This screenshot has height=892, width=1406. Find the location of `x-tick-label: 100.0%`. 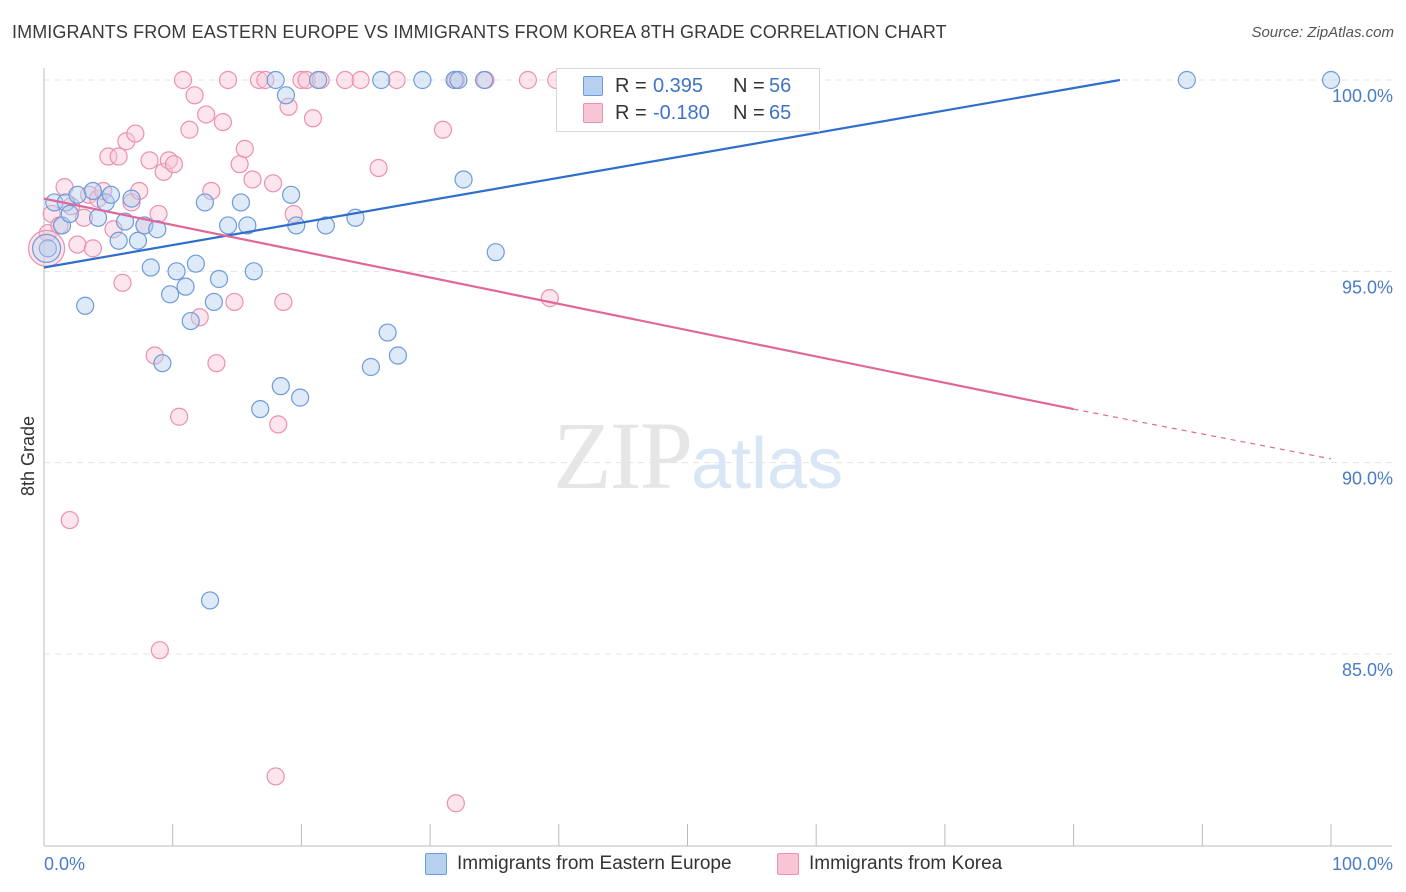

x-tick-label: 100.0% is located at coordinates (1362, 864).